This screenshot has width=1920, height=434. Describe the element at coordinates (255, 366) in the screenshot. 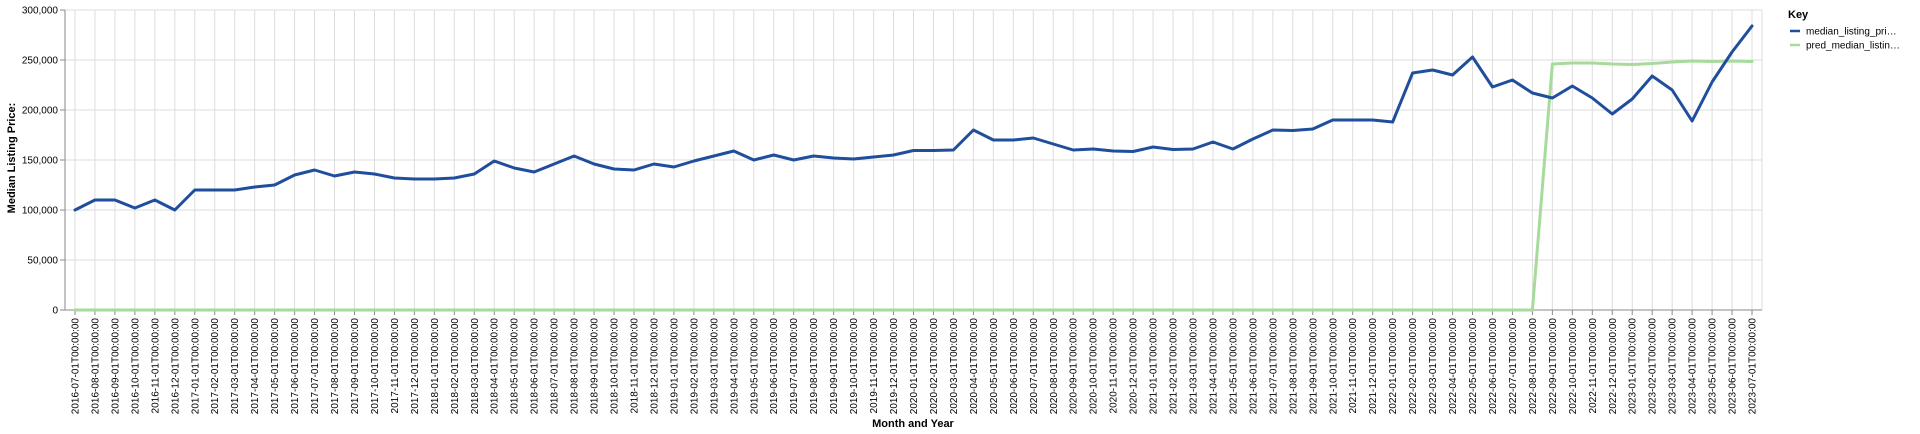

I see `x-tick-label: 2017-04-01T00:00:00` at that location.